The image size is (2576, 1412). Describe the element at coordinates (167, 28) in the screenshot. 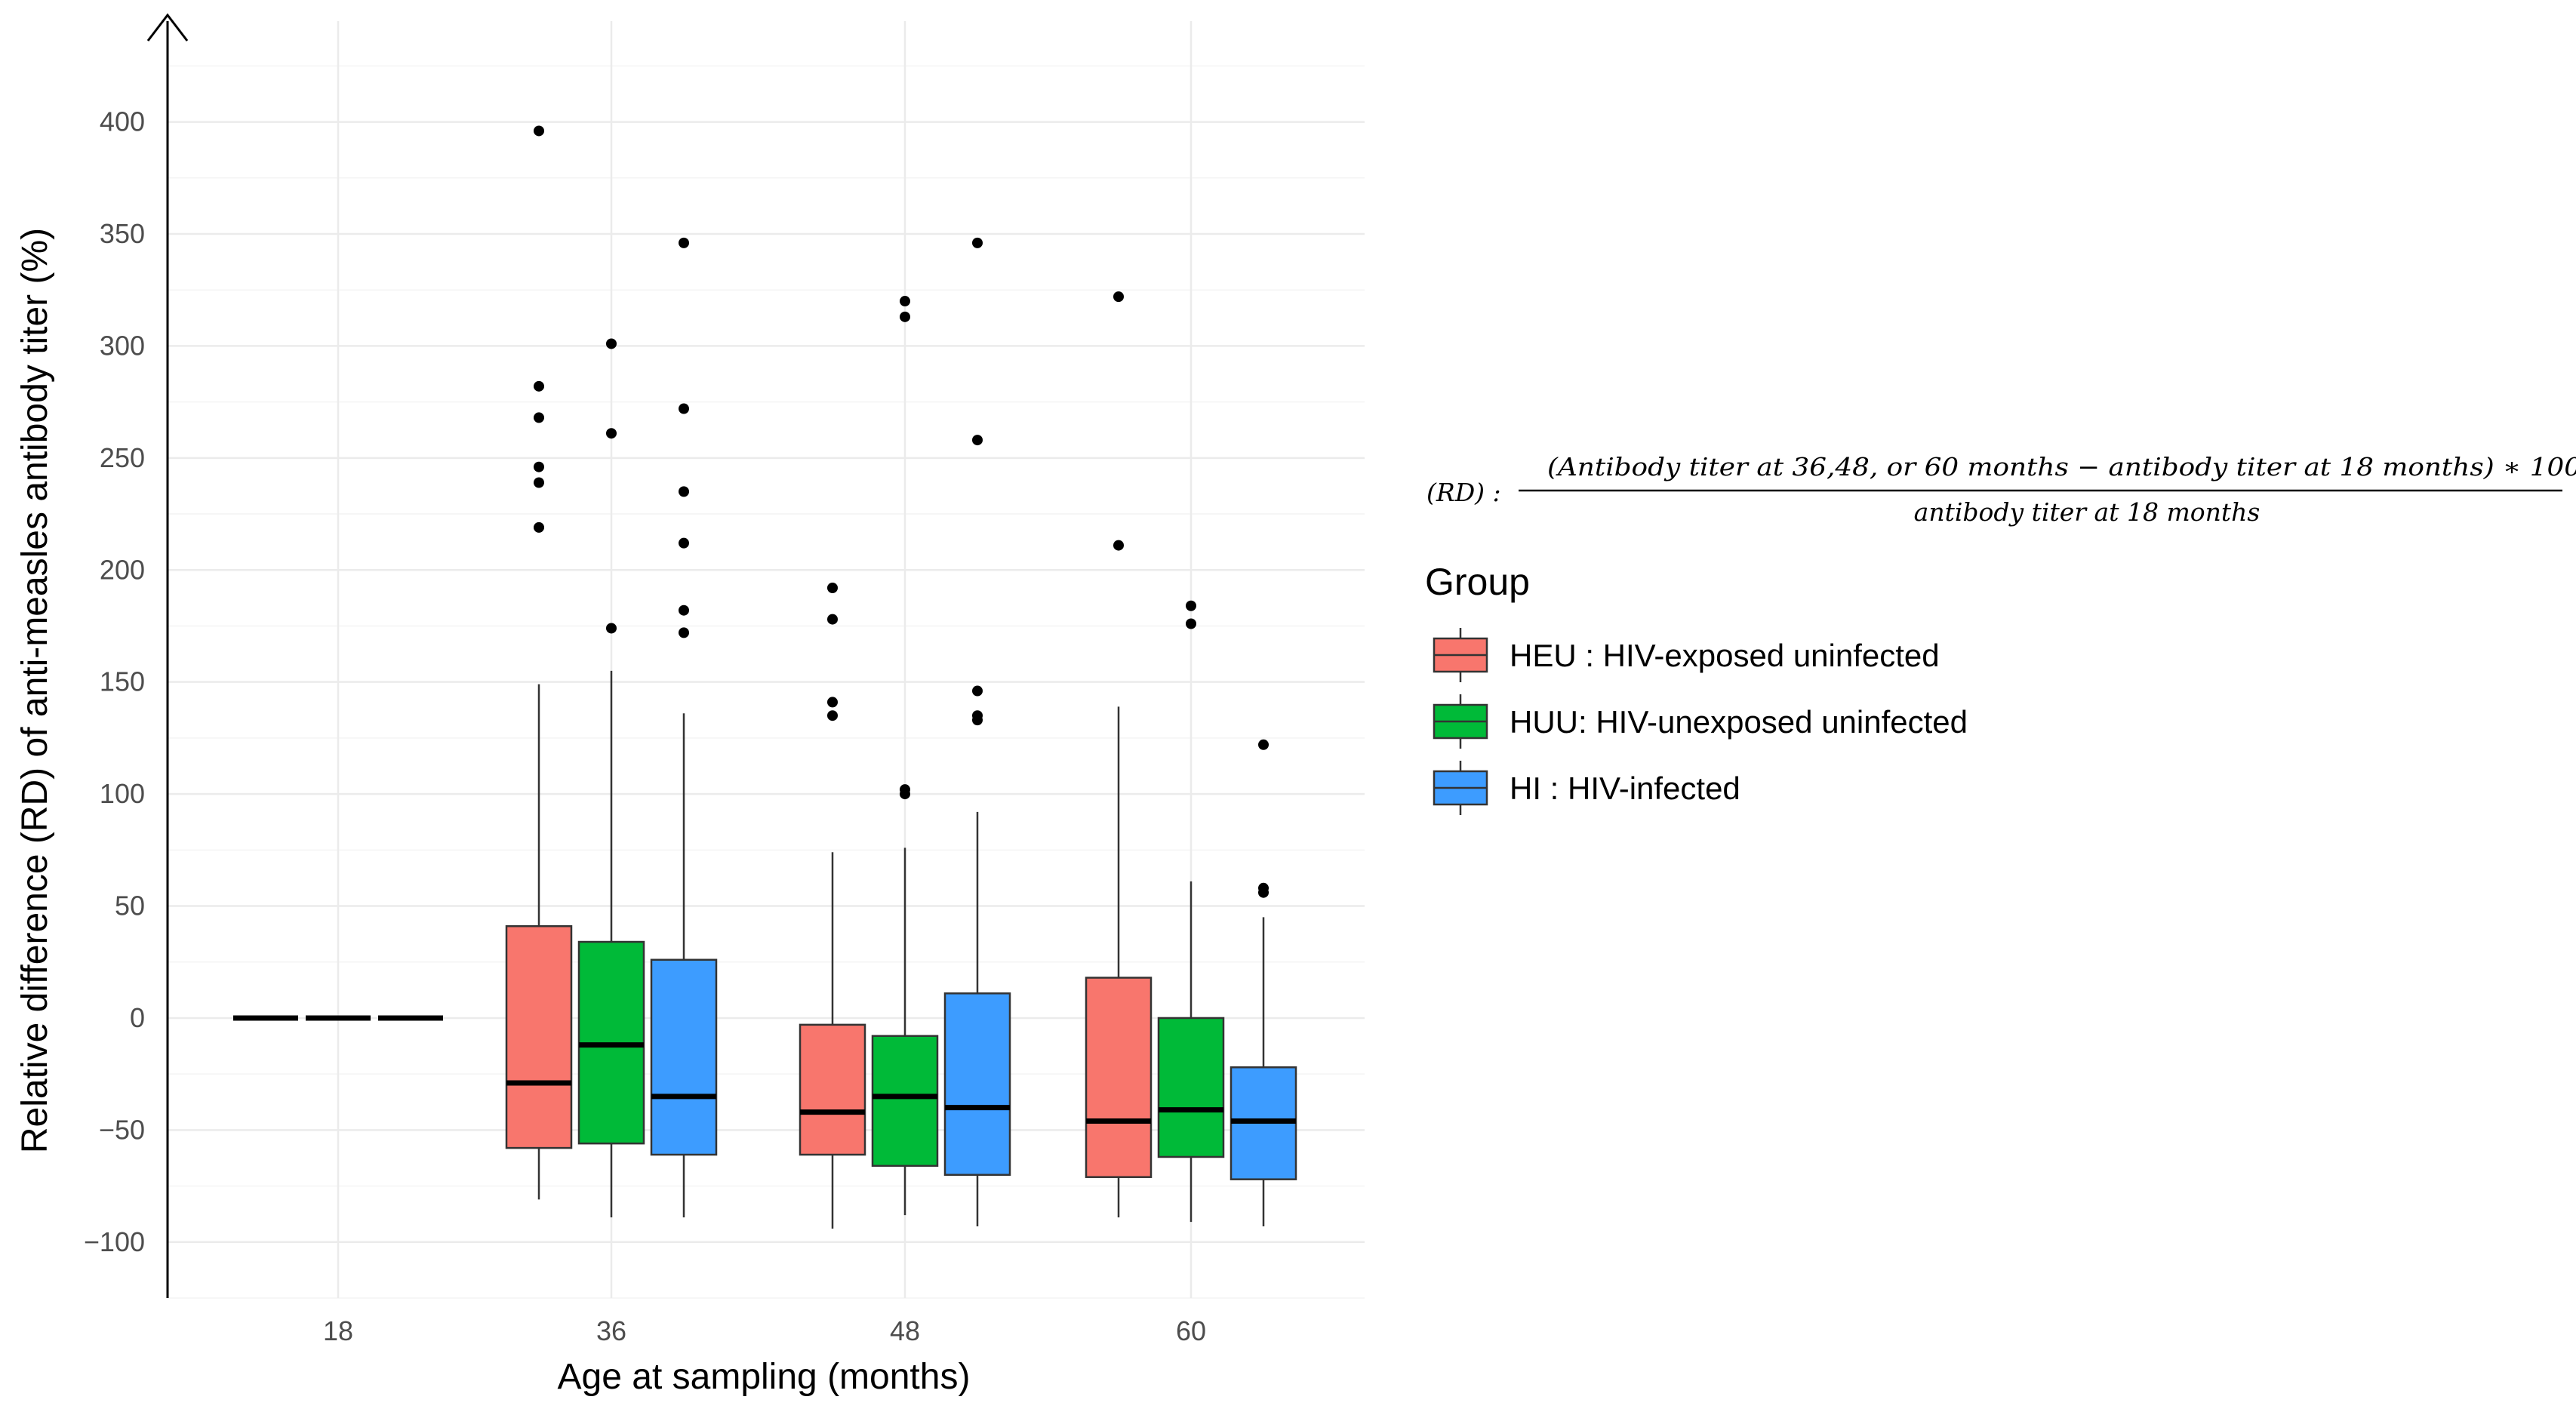

I see `y-axis-arrow-icon` at that location.